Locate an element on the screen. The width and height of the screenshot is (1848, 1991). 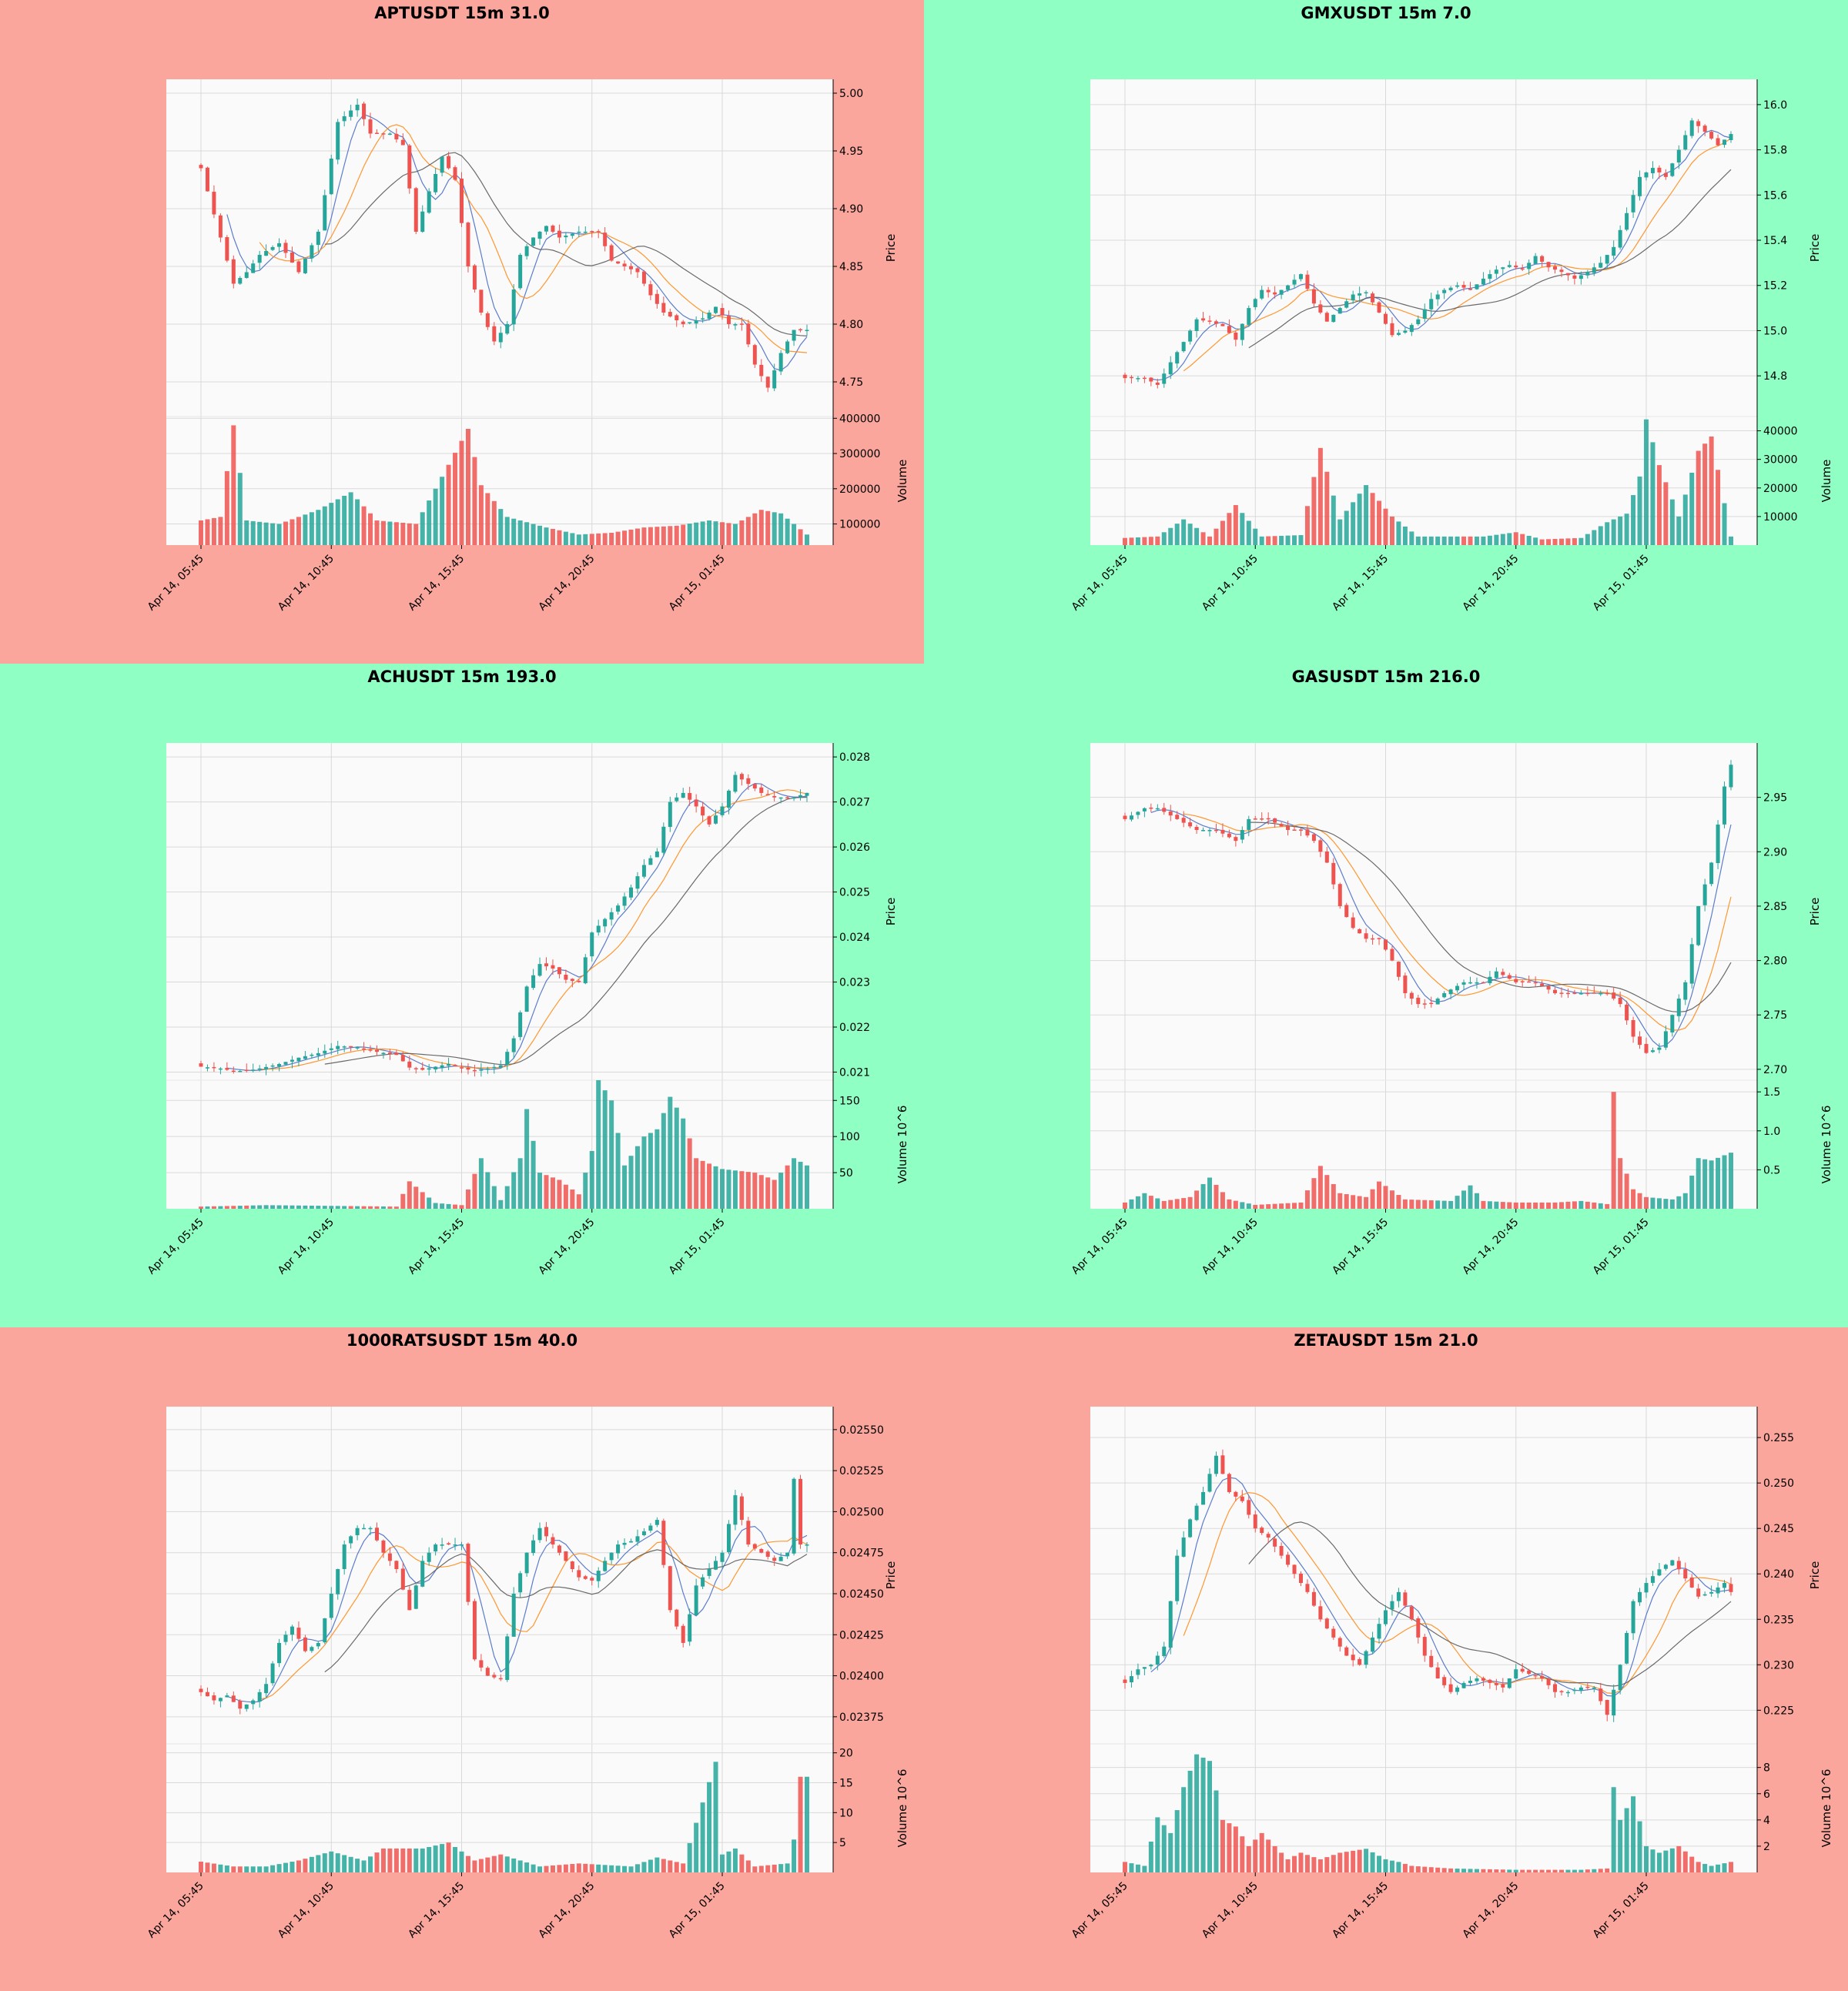
volume-tick-label: 20000 is located at coordinates (1780, 489).